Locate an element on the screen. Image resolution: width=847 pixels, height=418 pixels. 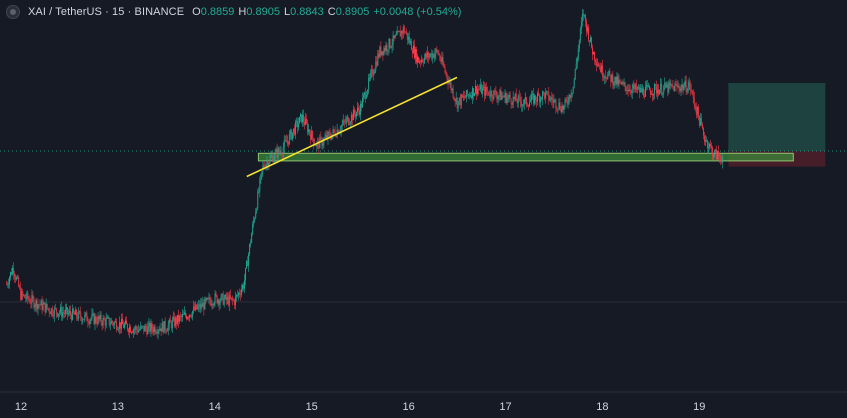
legend-toggle-icon is located at coordinates (13, 12).